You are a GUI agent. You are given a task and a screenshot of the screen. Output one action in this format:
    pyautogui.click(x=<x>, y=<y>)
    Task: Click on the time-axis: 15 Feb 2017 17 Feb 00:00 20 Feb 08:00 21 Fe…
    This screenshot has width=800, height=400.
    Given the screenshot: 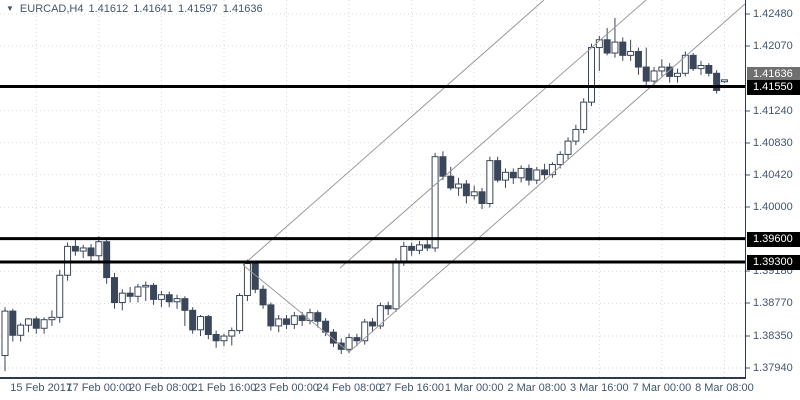 What is the action you would take?
    pyautogui.click(x=400, y=389)
    